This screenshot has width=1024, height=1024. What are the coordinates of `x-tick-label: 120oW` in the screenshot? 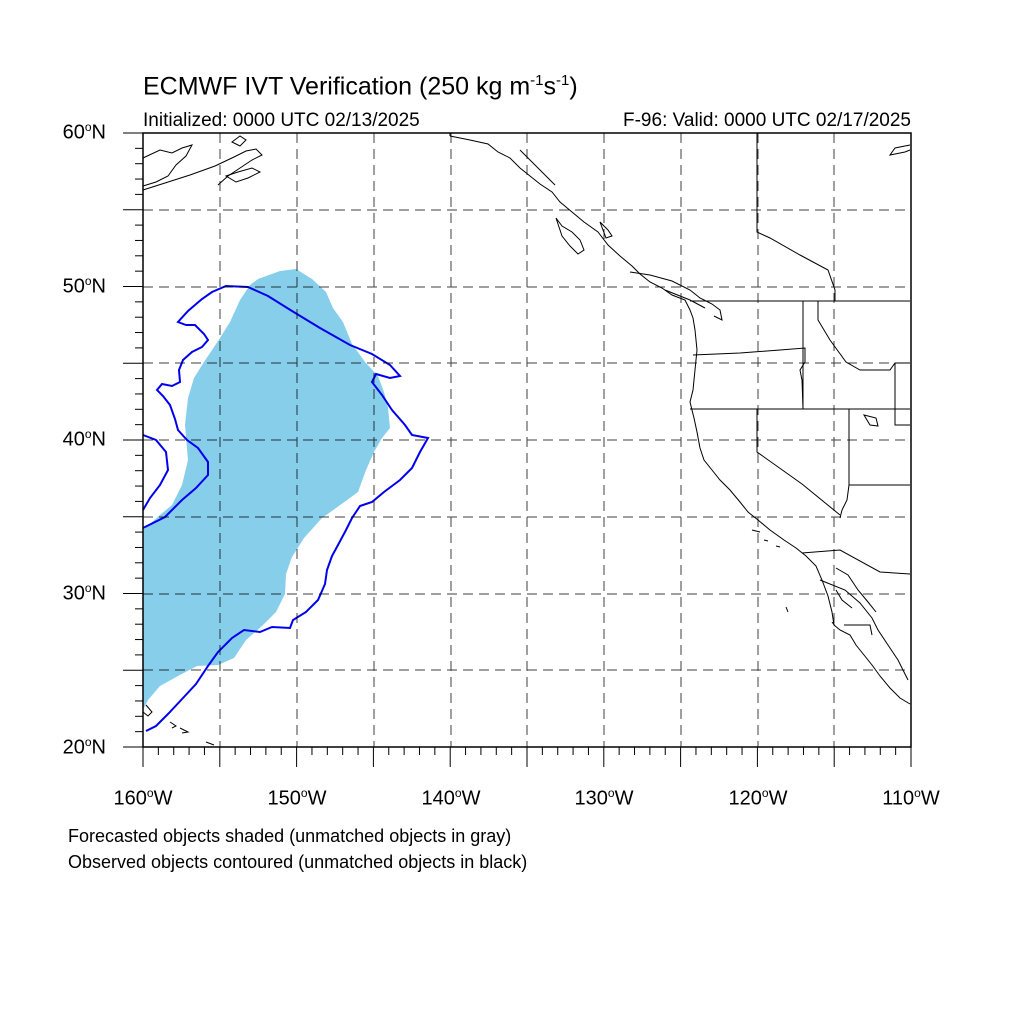 It's located at (758, 798).